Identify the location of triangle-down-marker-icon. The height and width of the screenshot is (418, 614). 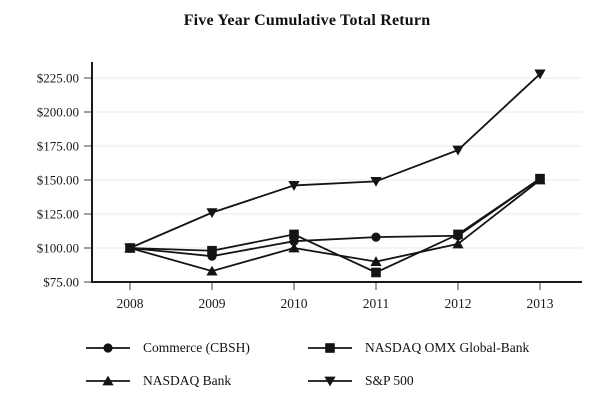
(330, 381).